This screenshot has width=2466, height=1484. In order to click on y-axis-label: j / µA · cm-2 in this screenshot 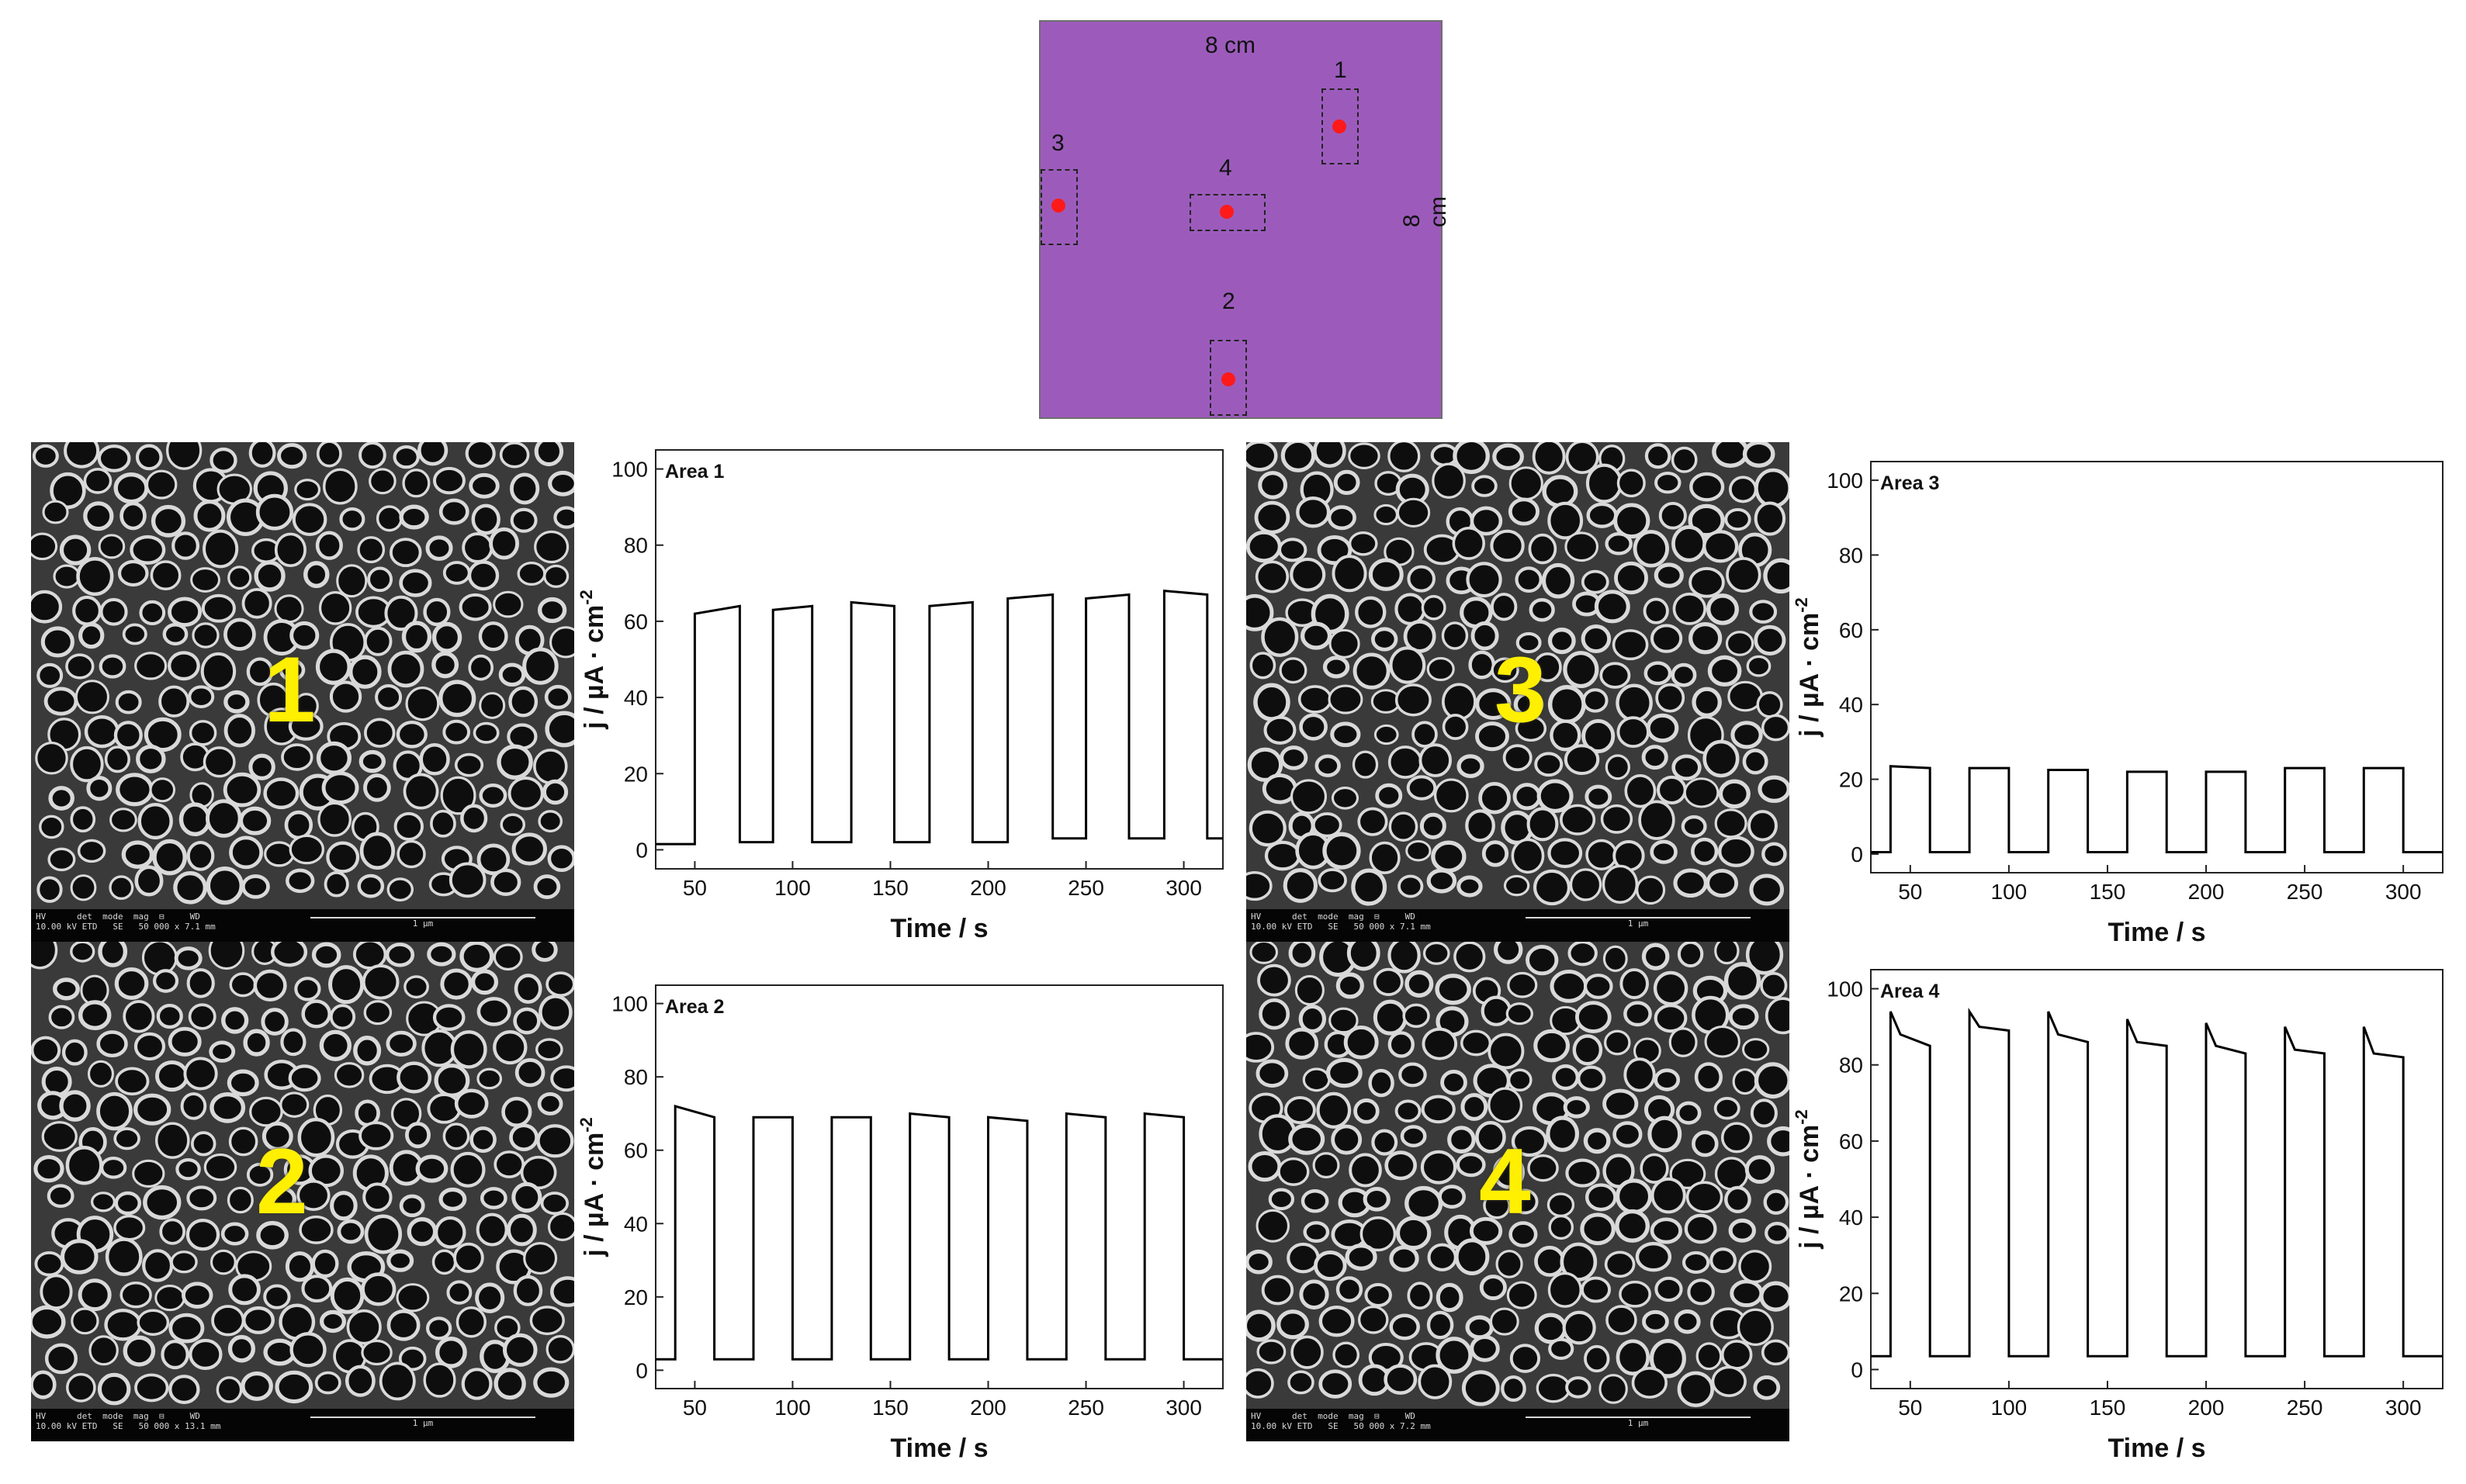, I will do `click(1808, 667)`.